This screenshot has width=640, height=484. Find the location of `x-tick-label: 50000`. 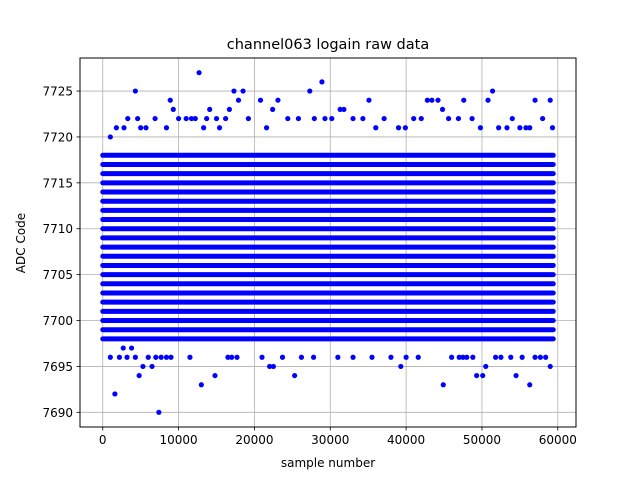

x-tick-label: 50000 is located at coordinates (482, 440).